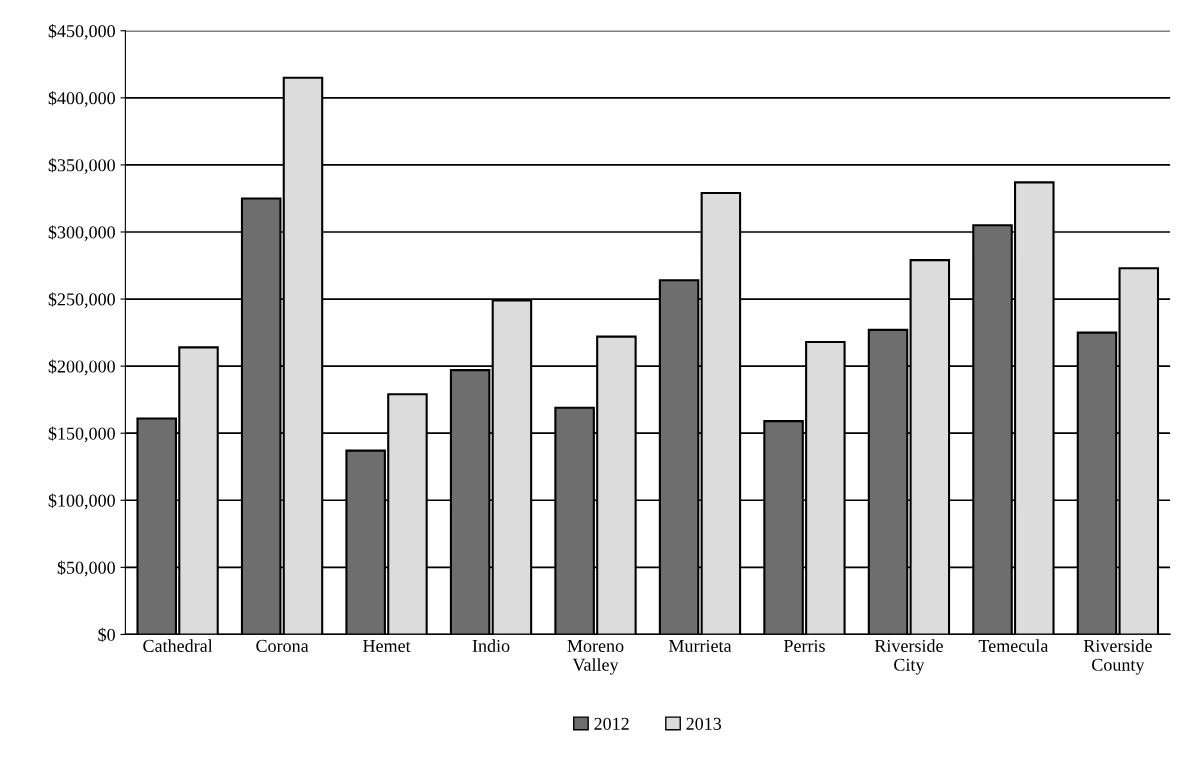 The image size is (1194, 769). Describe the element at coordinates (387, 645) in the screenshot. I see `x-tick-label: Hemet` at that location.